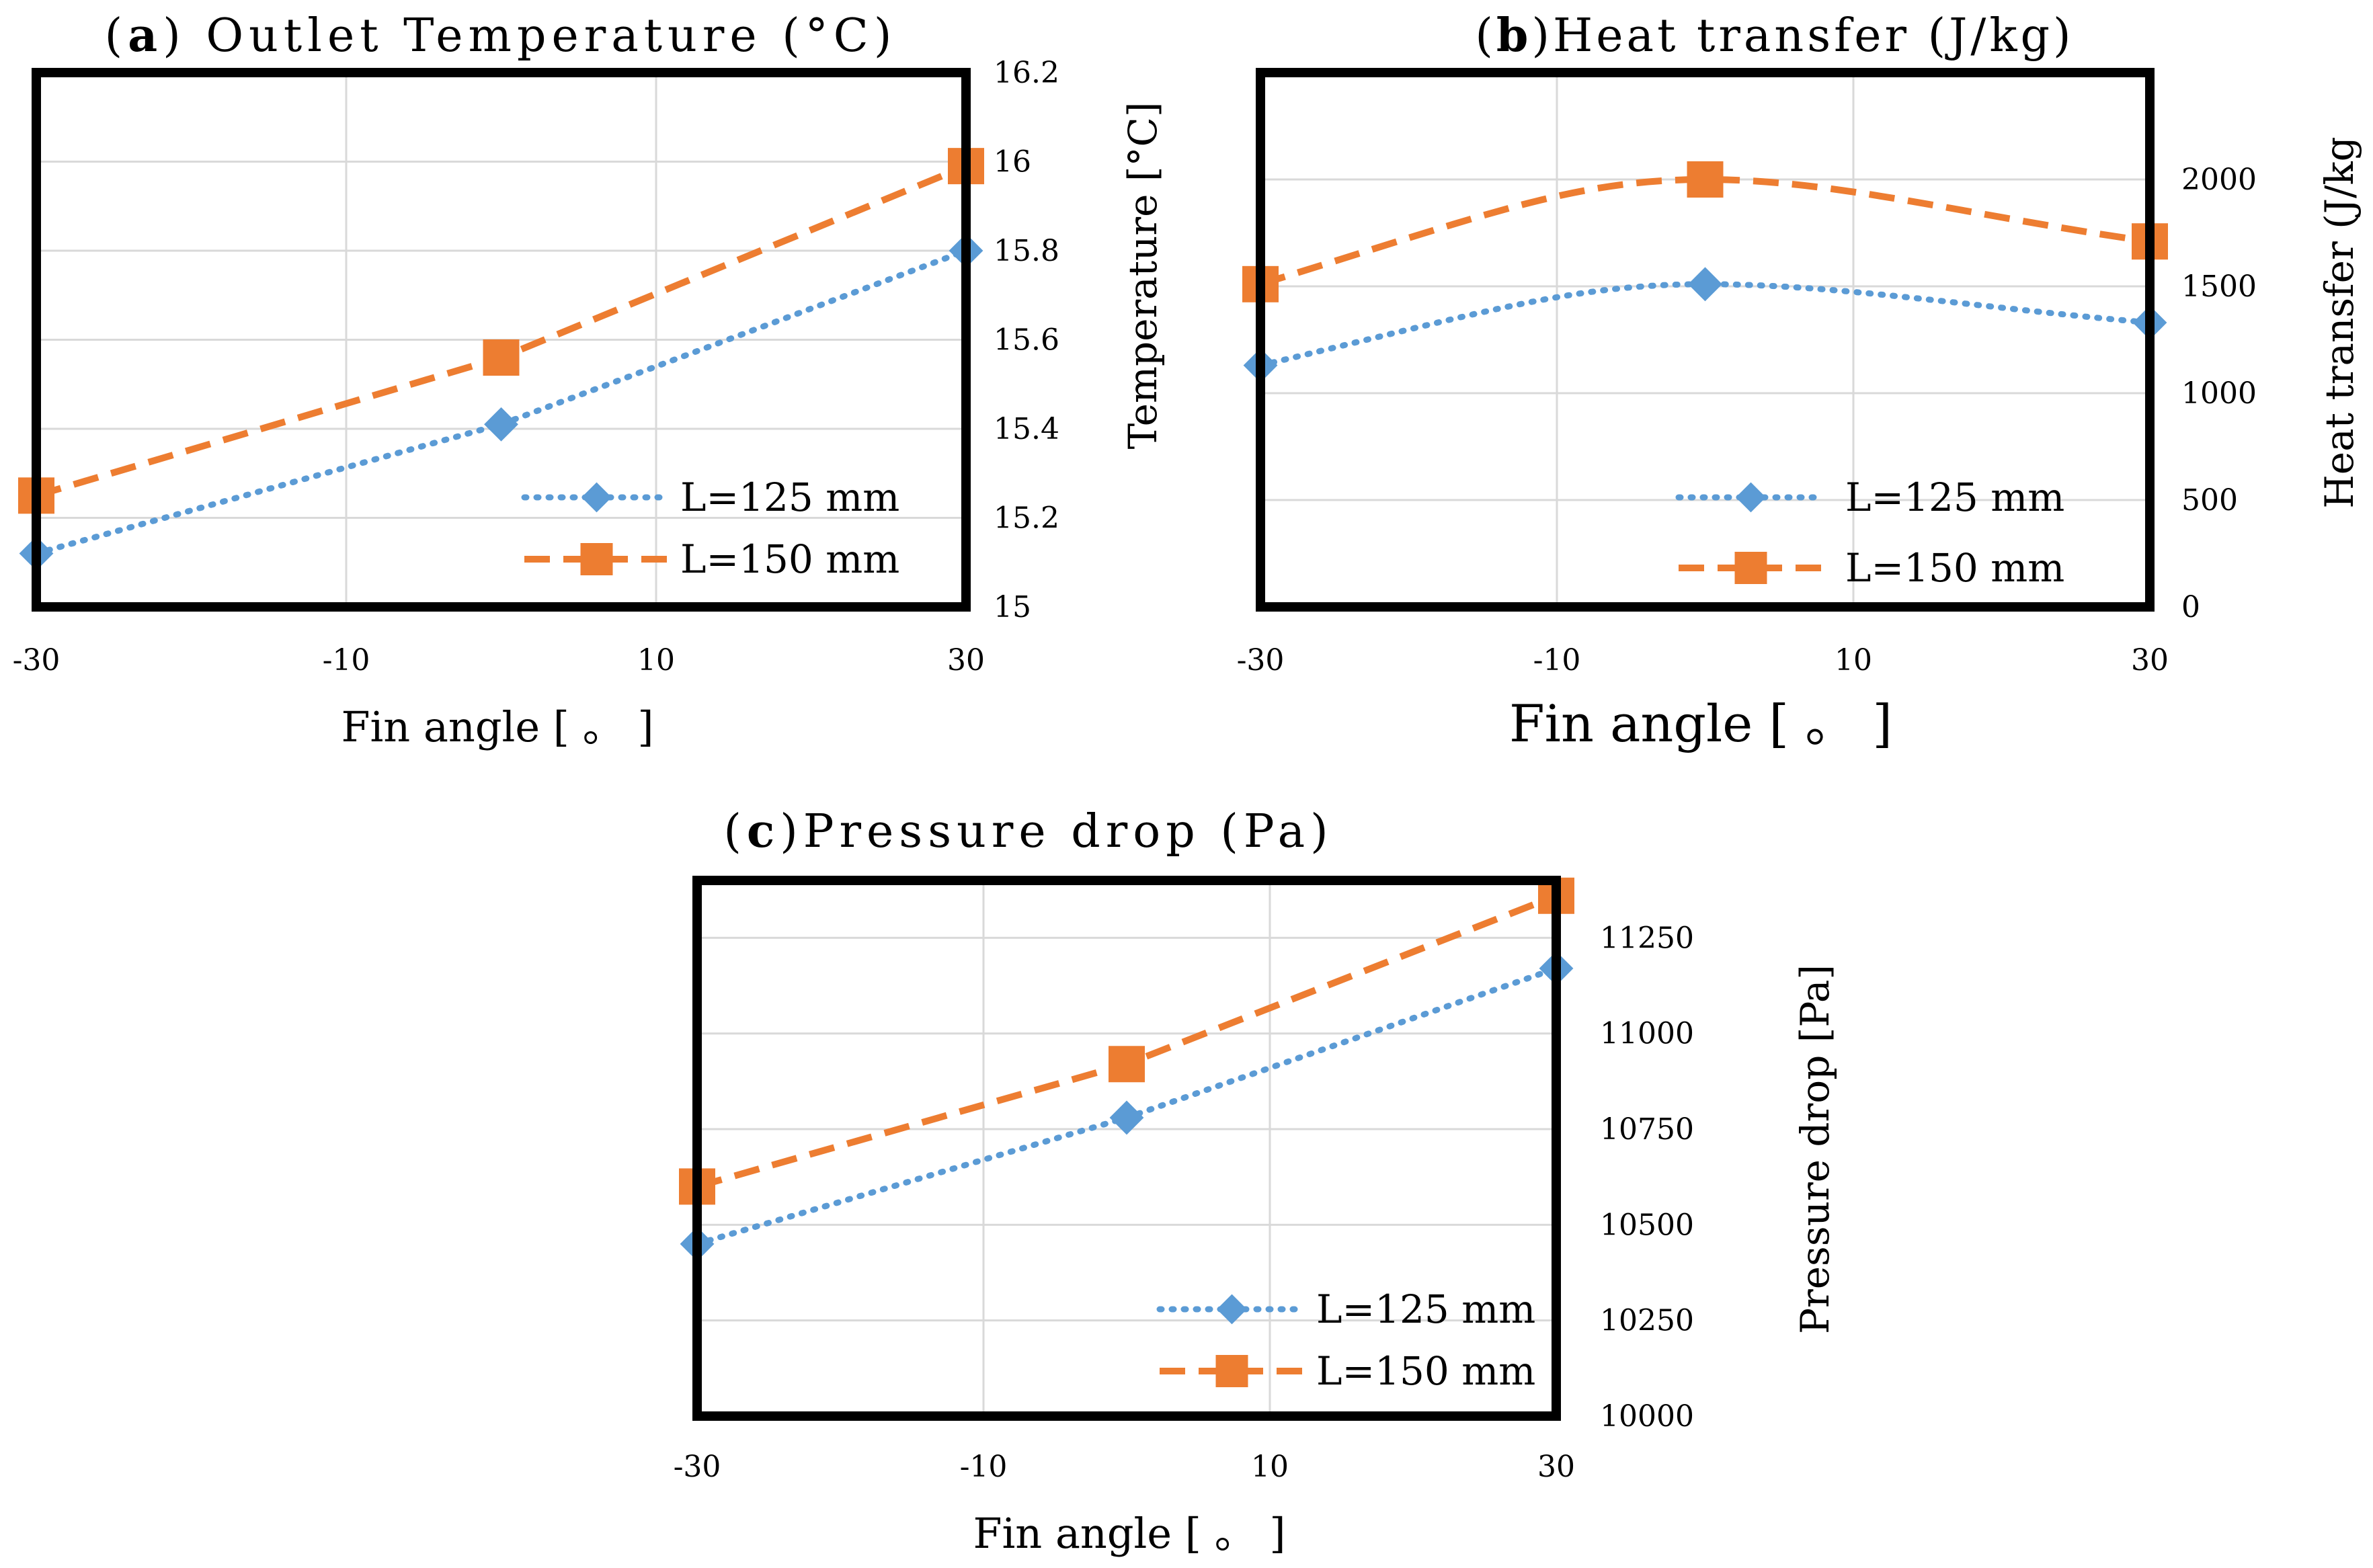 The width and height of the screenshot is (2373, 1568). What do you see at coordinates (1647, 1225) in the screenshot?
I see `y-tick-label: 10500` at bounding box center [1647, 1225].